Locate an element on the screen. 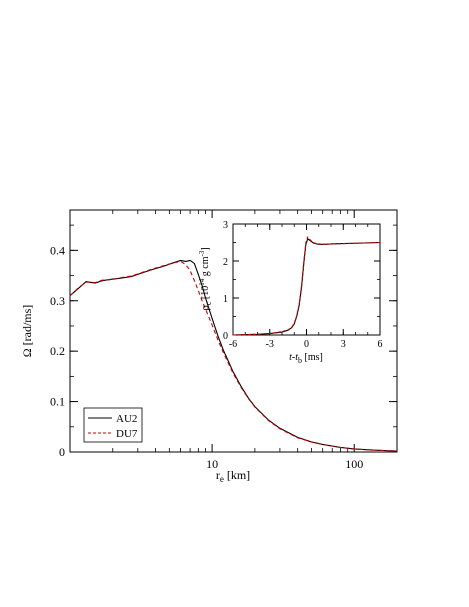  inset-xtick-labels: -6 -3 0 3 6 is located at coordinates (306, 344).